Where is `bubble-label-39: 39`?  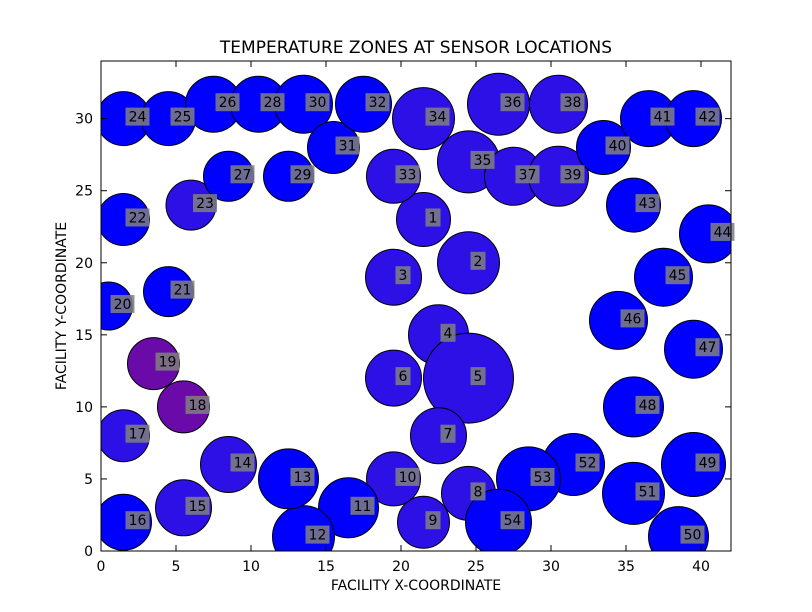
bubble-label-39: 39 is located at coordinates (572, 174).